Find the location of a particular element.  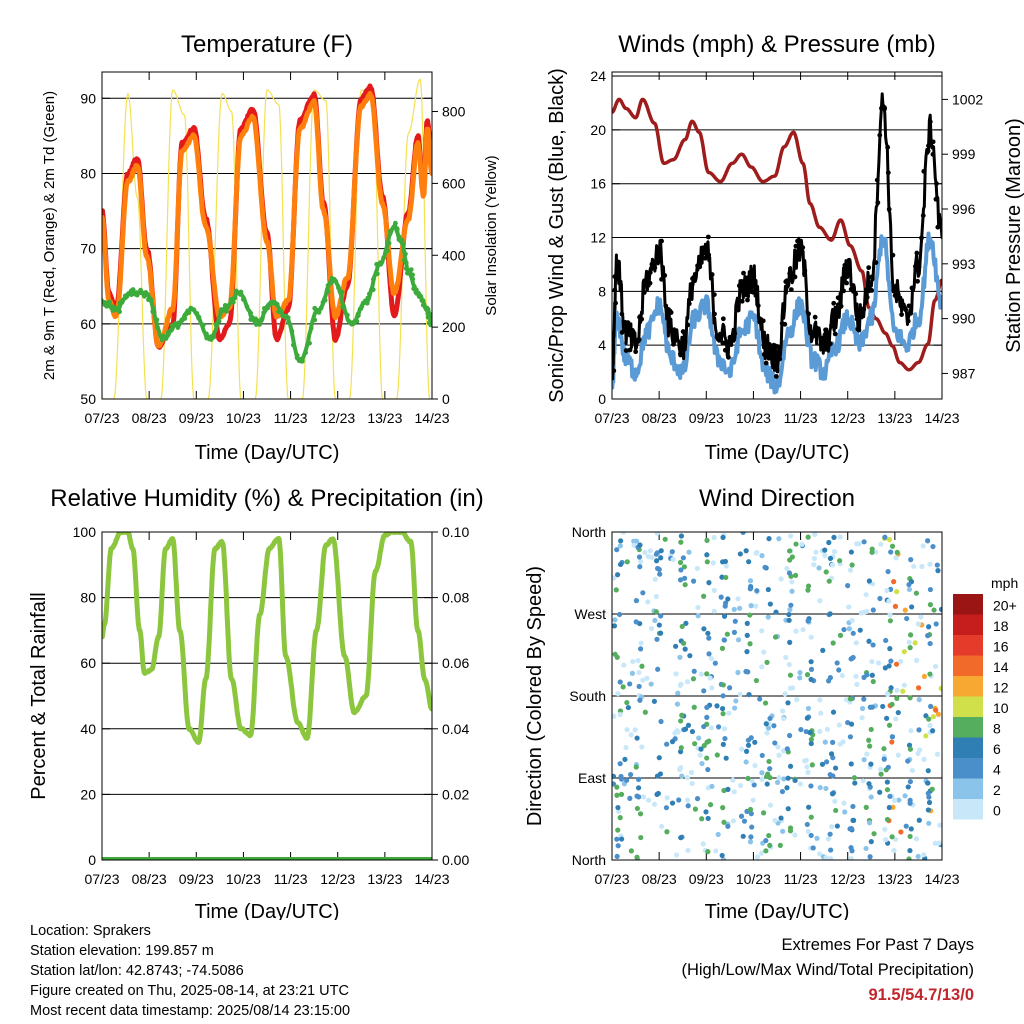

y-tick-label: 80 is located at coordinates (88, 173).